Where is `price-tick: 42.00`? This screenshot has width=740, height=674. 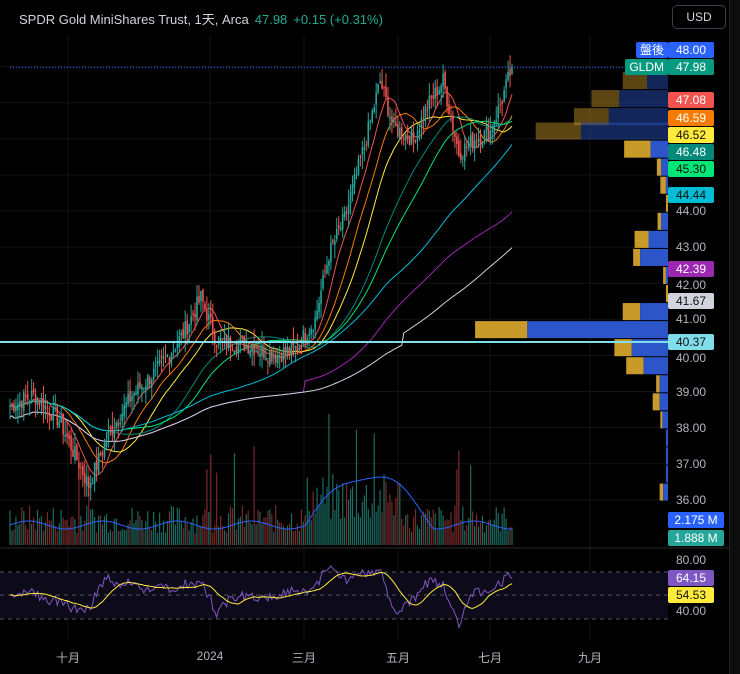
price-tick: 42.00 is located at coordinates (691, 285).